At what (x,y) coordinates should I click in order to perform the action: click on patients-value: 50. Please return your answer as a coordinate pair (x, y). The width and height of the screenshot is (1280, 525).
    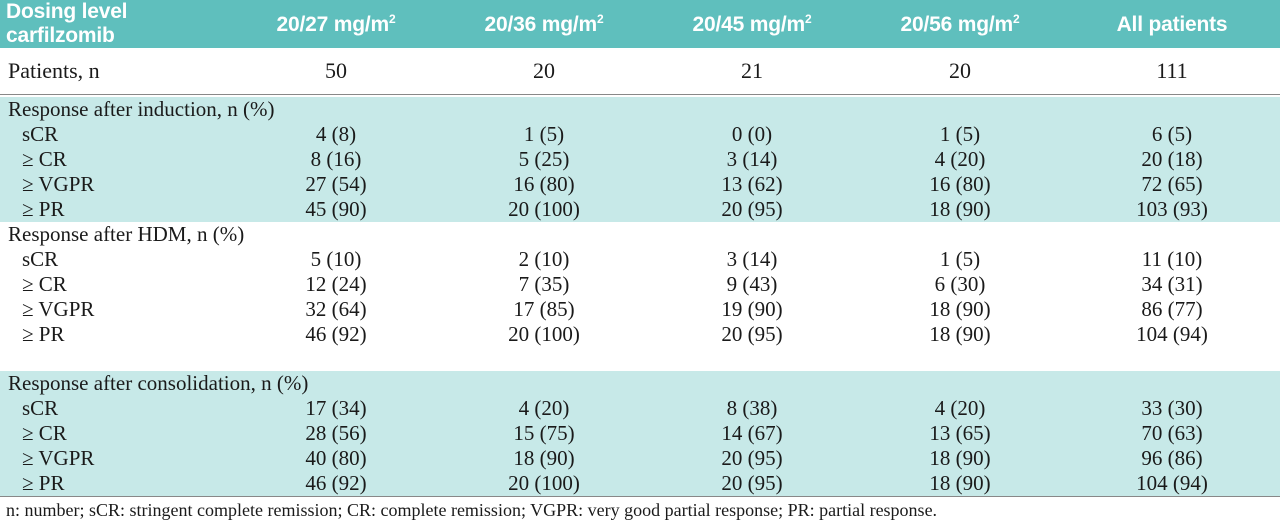
    Looking at the image, I should click on (336, 70).